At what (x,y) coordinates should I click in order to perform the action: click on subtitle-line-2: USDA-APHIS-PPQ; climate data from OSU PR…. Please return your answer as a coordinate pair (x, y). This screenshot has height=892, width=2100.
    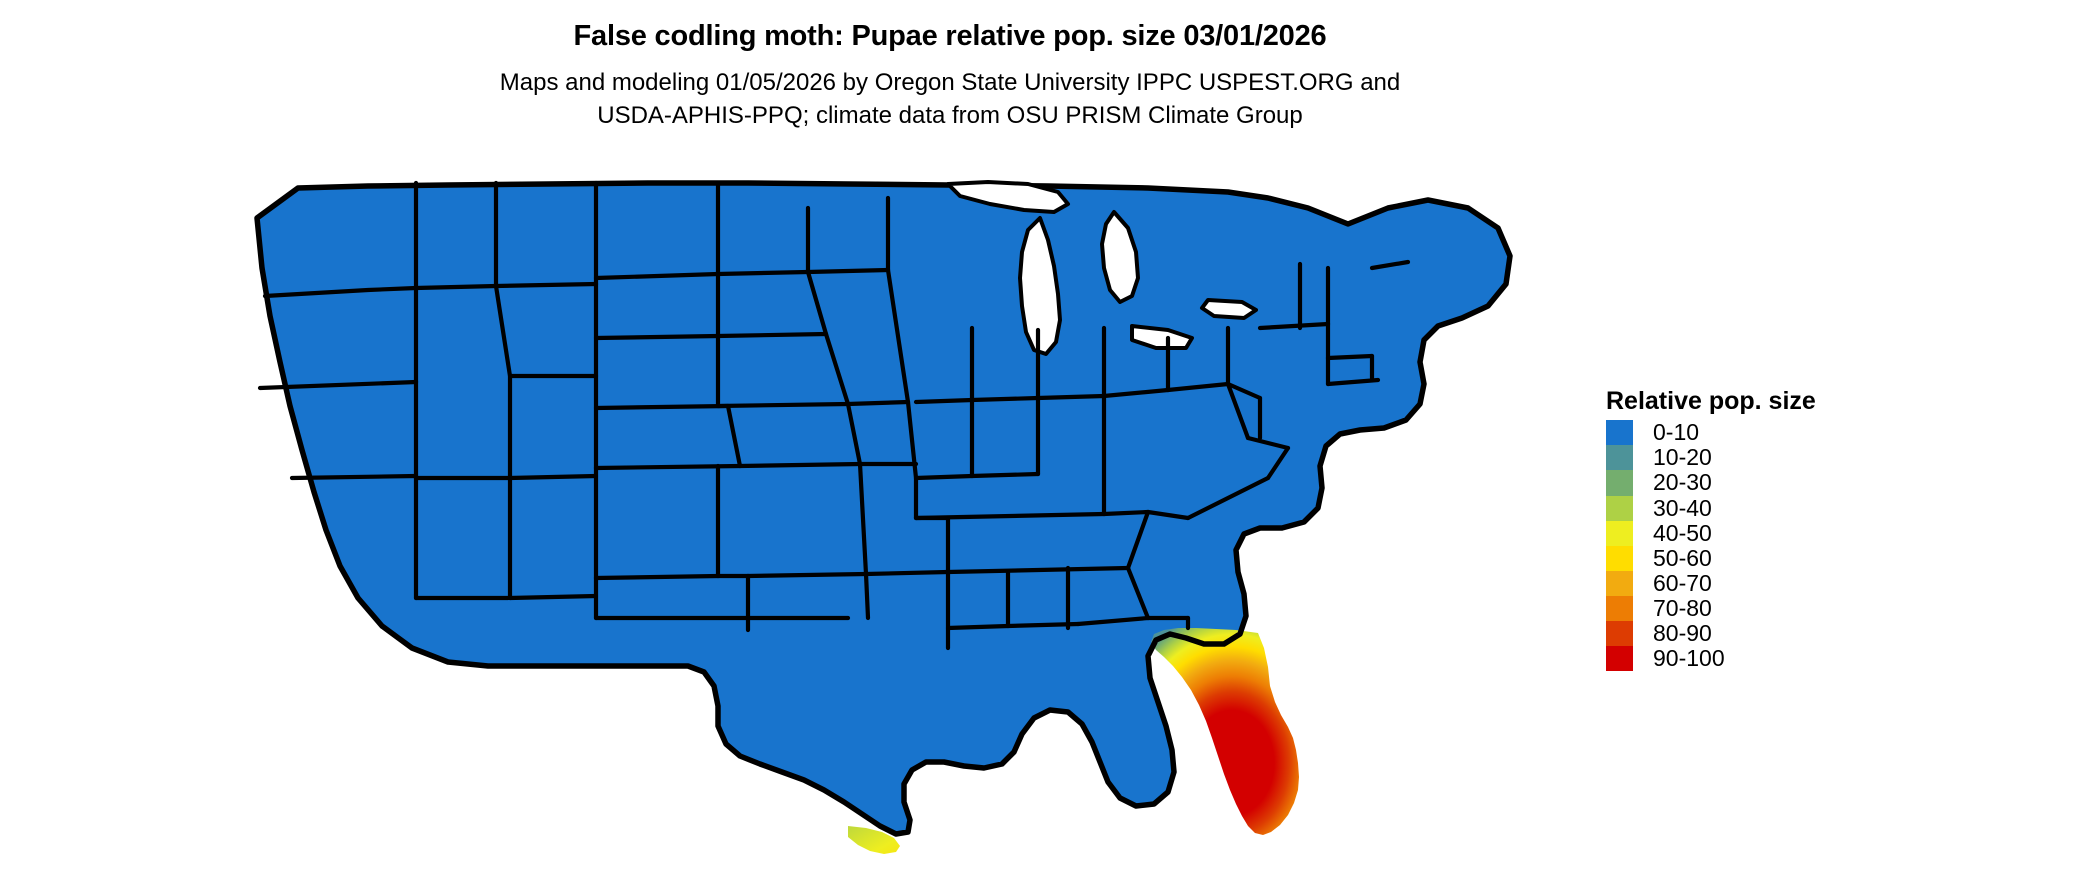
    Looking at the image, I should click on (950, 115).